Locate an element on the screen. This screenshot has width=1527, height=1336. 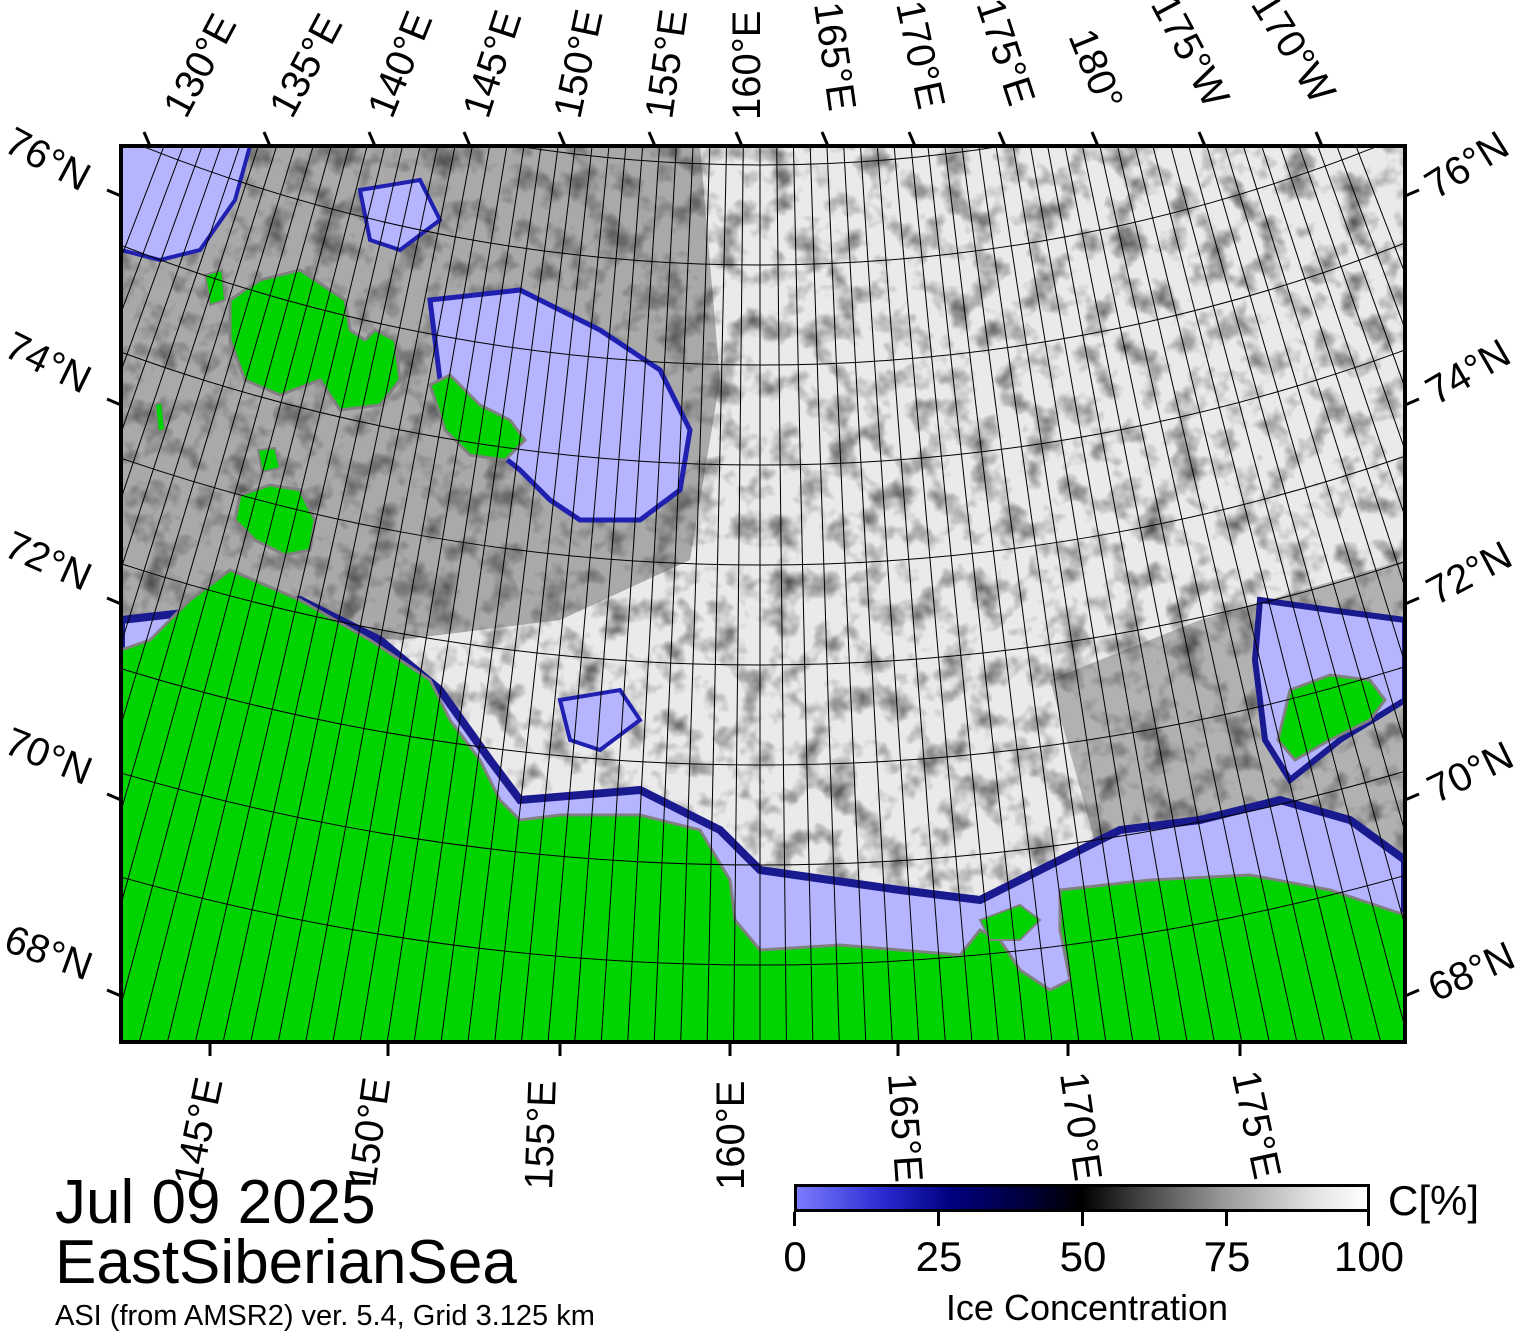
colorbar-tick-label: 75 is located at coordinates (1227, 1256).